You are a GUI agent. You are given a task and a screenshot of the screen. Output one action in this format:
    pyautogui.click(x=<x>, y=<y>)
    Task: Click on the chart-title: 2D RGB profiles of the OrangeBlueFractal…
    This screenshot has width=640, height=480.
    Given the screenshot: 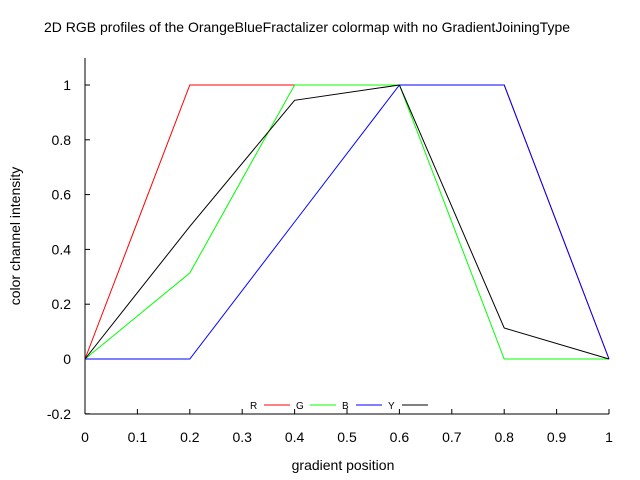 What is the action you would take?
    pyautogui.click(x=307, y=27)
    